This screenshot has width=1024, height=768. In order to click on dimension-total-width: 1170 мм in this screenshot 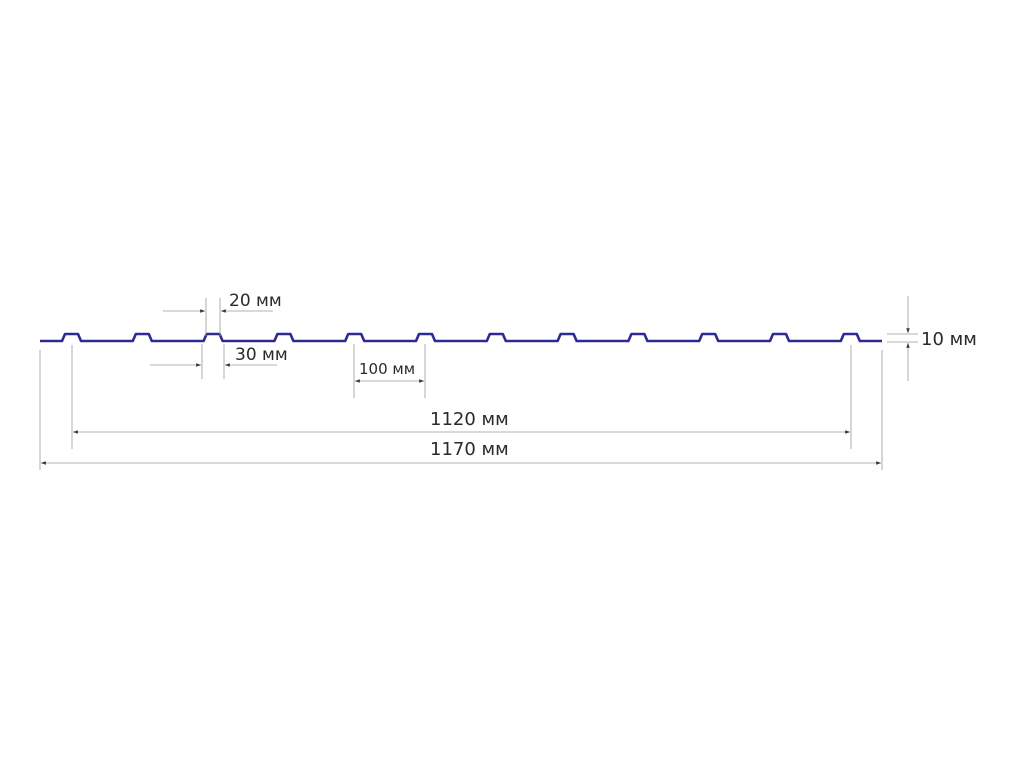, I will do `click(461, 410)`.